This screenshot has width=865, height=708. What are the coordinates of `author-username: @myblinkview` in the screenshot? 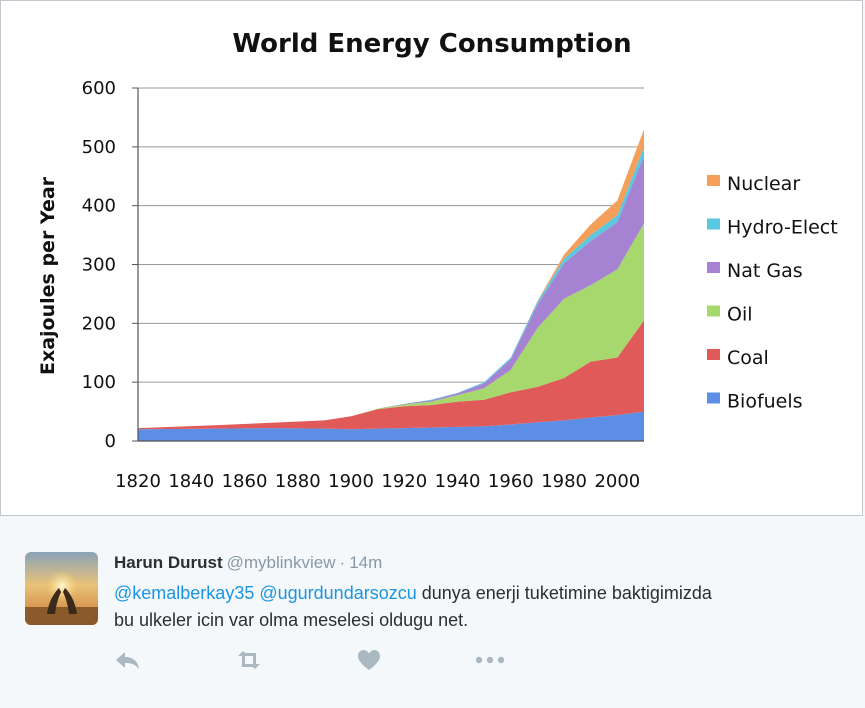 It's located at (281, 562).